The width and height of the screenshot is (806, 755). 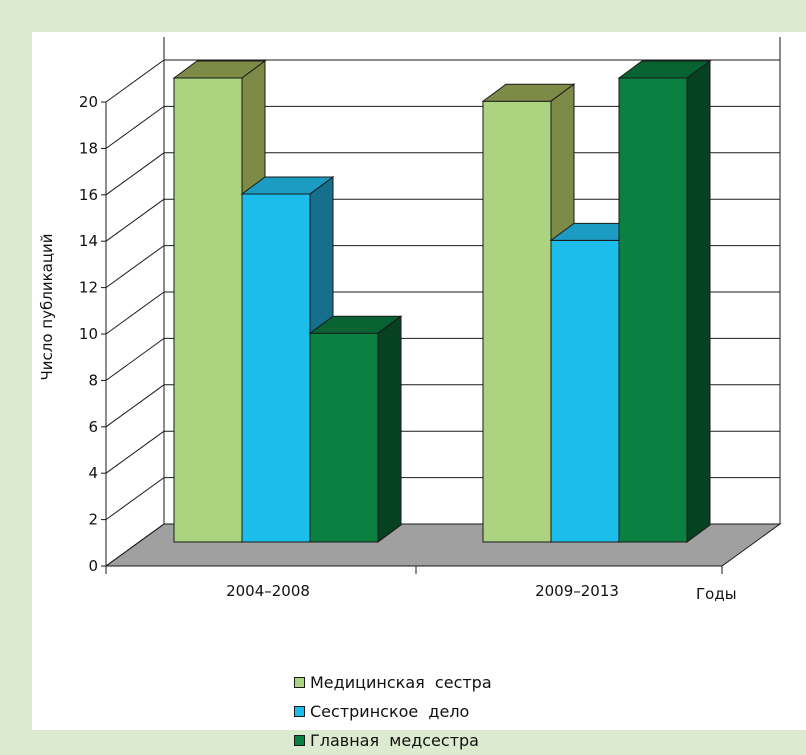 I want to click on y-tick-label: 20, so click(x=88, y=102).